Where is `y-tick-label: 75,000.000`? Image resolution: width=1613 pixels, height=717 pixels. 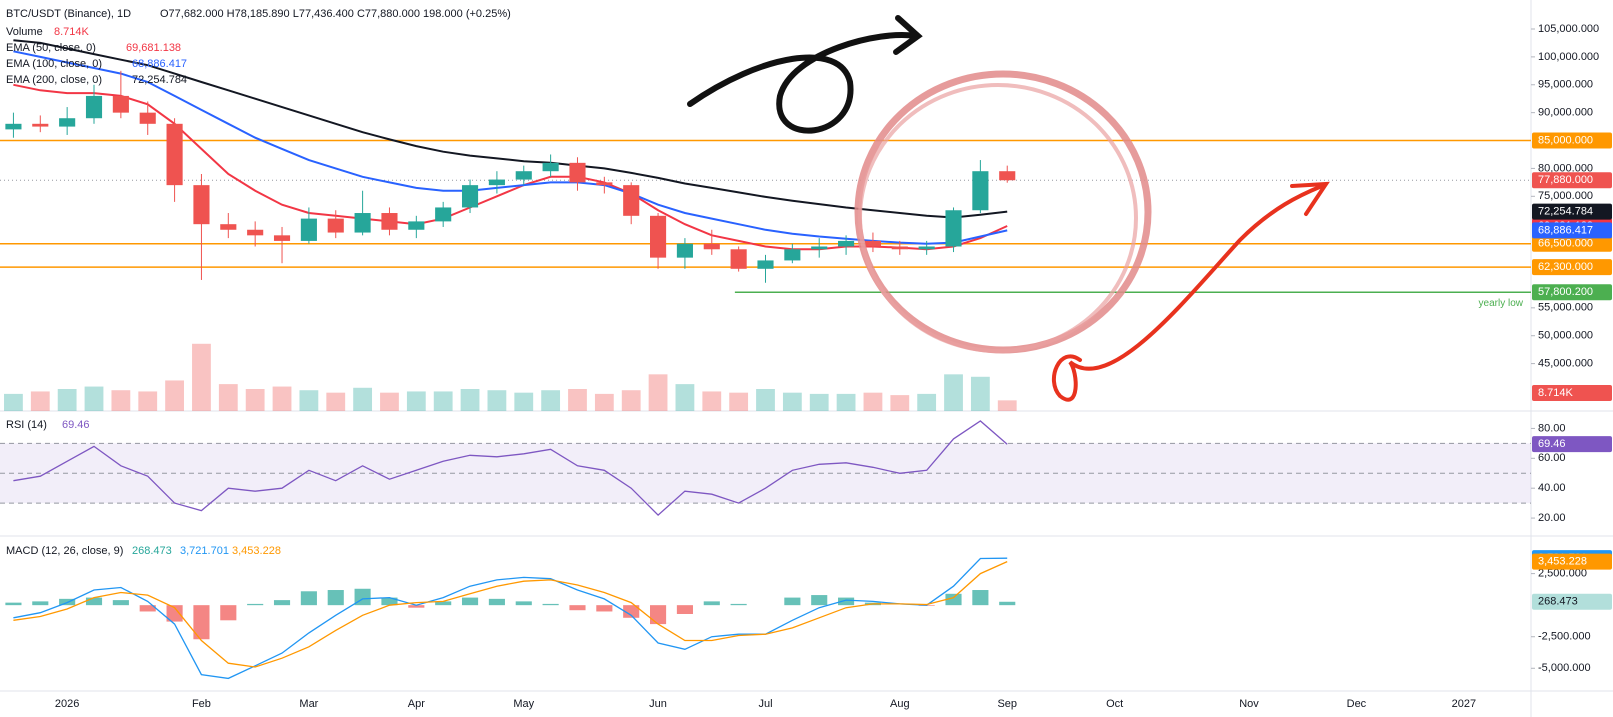 y-tick-label: 75,000.000 is located at coordinates (1565, 196).